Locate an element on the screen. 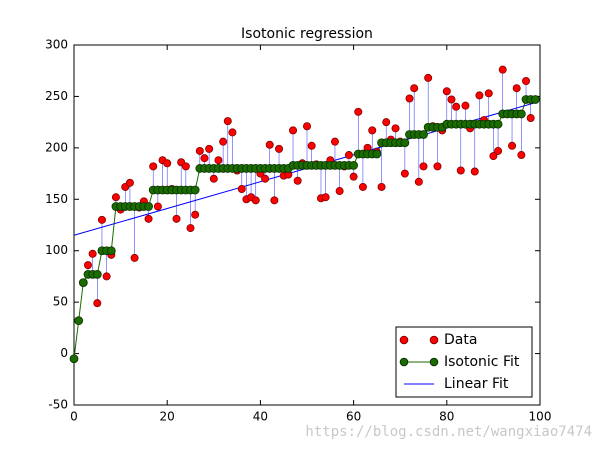  y-tick-label: 150 is located at coordinates (56, 199).